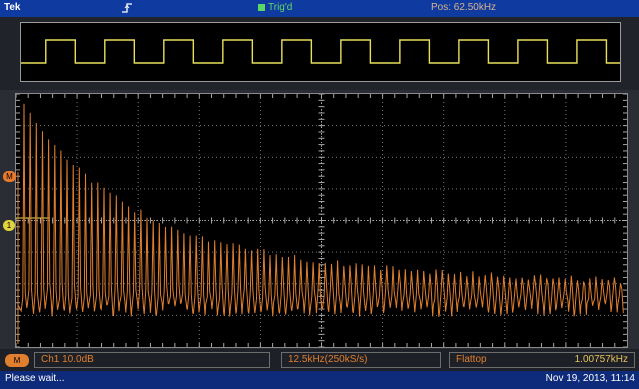 This screenshot has width=639, height=389. I want to click on overview-waveform, so click(320, 51).